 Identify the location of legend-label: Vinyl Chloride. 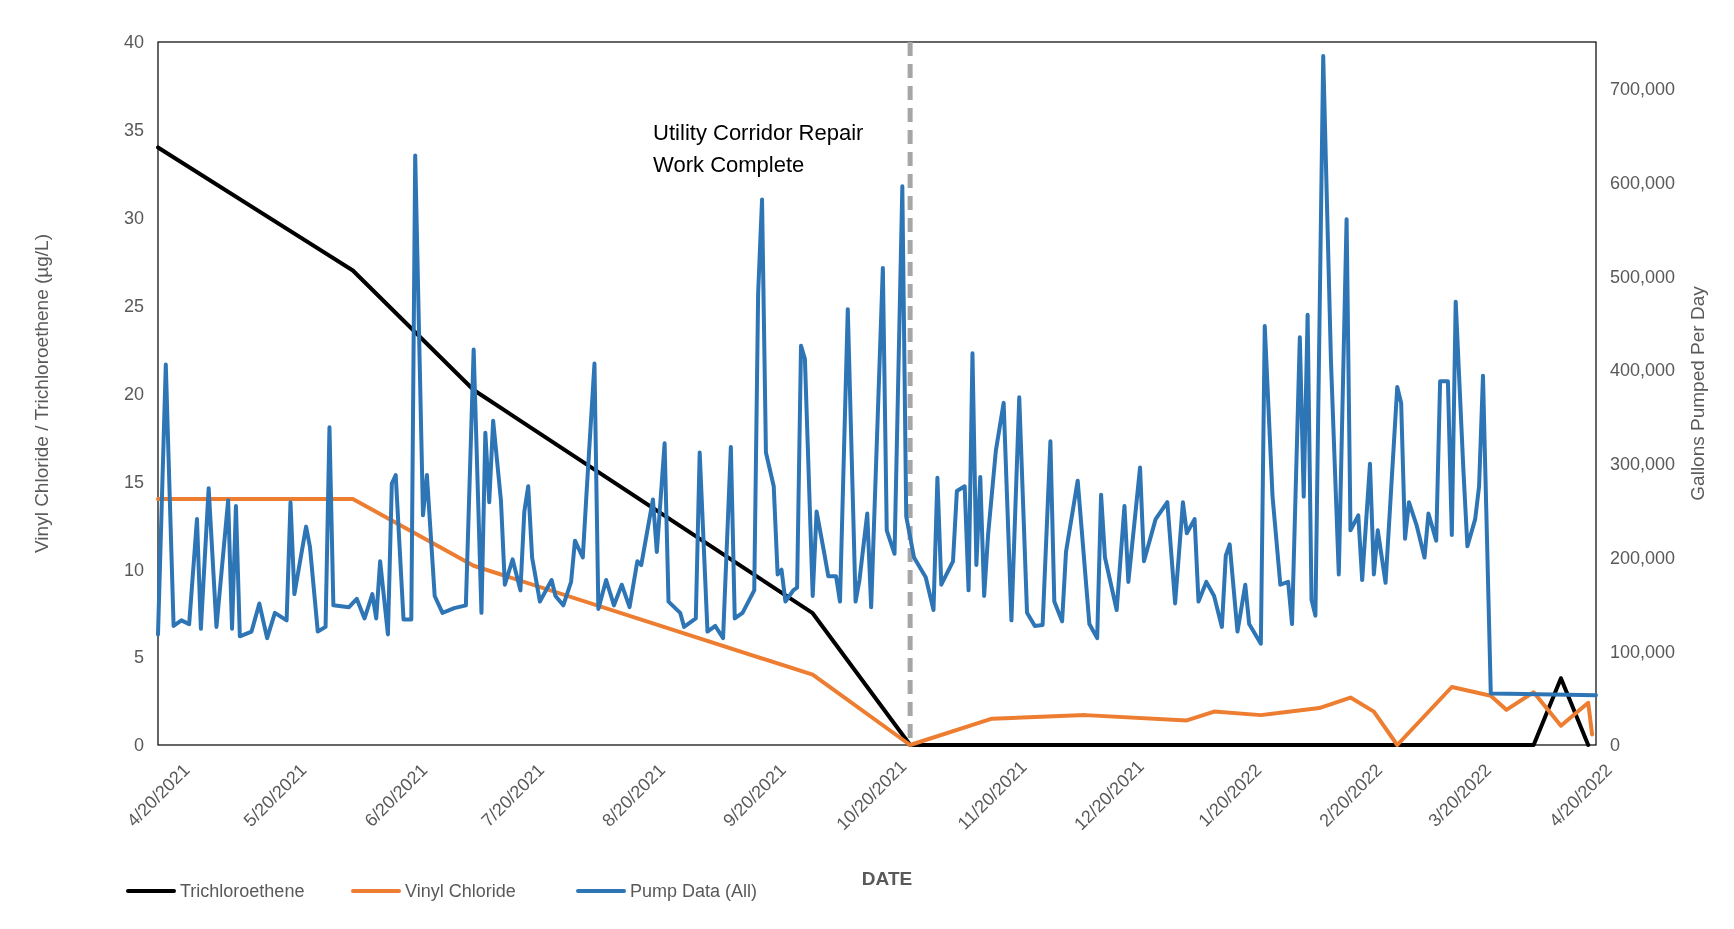
(460, 891).